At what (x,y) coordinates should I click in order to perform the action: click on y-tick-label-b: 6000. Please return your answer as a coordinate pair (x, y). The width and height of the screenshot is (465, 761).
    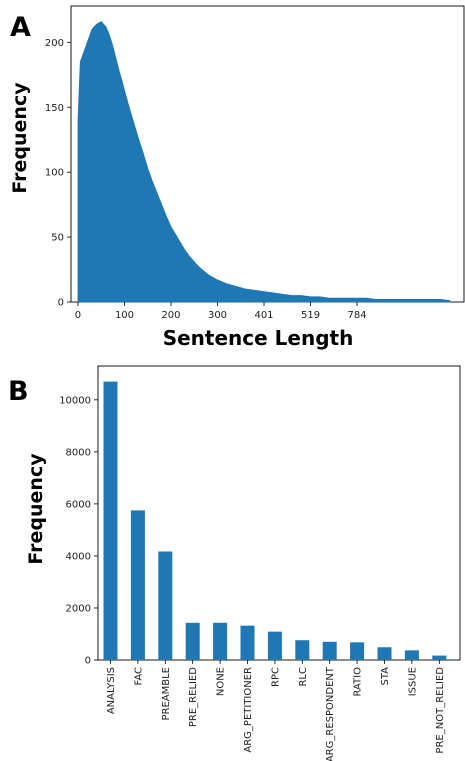
    Looking at the image, I should click on (78, 504).